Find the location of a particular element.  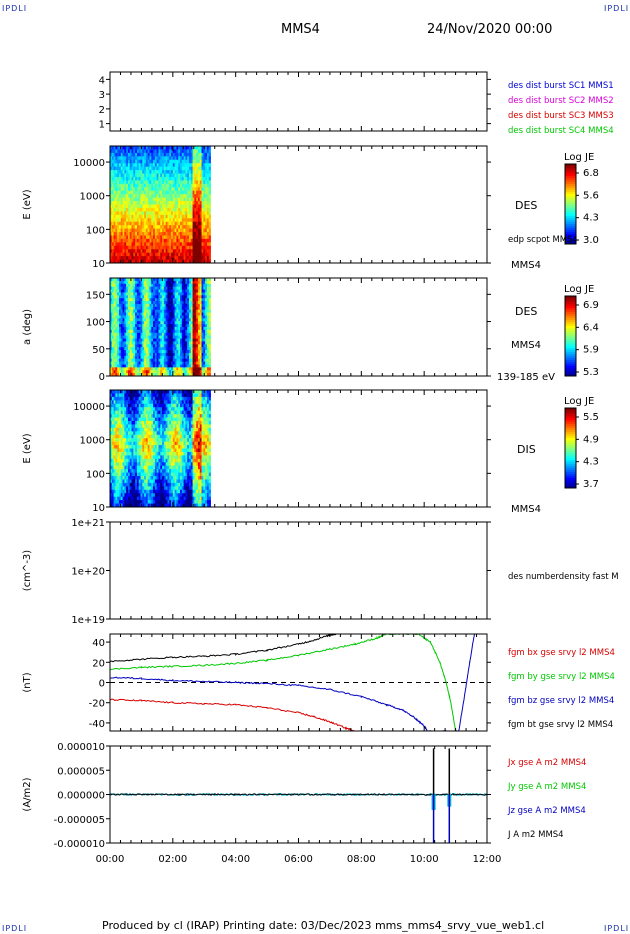

panel-label-mms4-a: MMS4 is located at coordinates (526, 265).